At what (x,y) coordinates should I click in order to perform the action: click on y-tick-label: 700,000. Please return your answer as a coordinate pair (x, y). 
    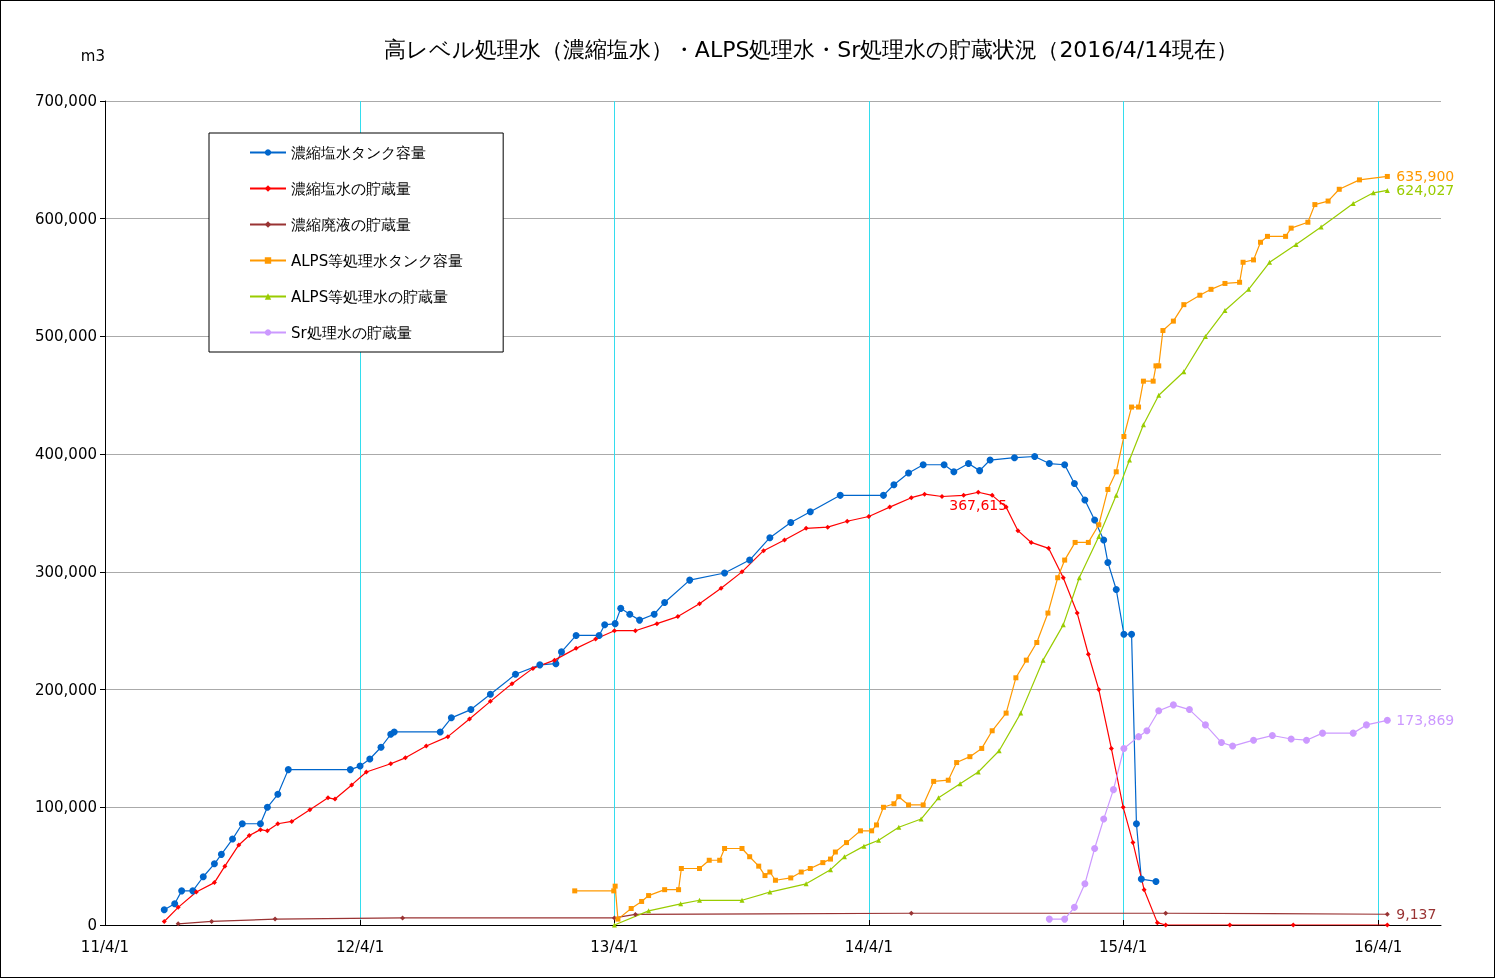
    Looking at the image, I should click on (65, 101).